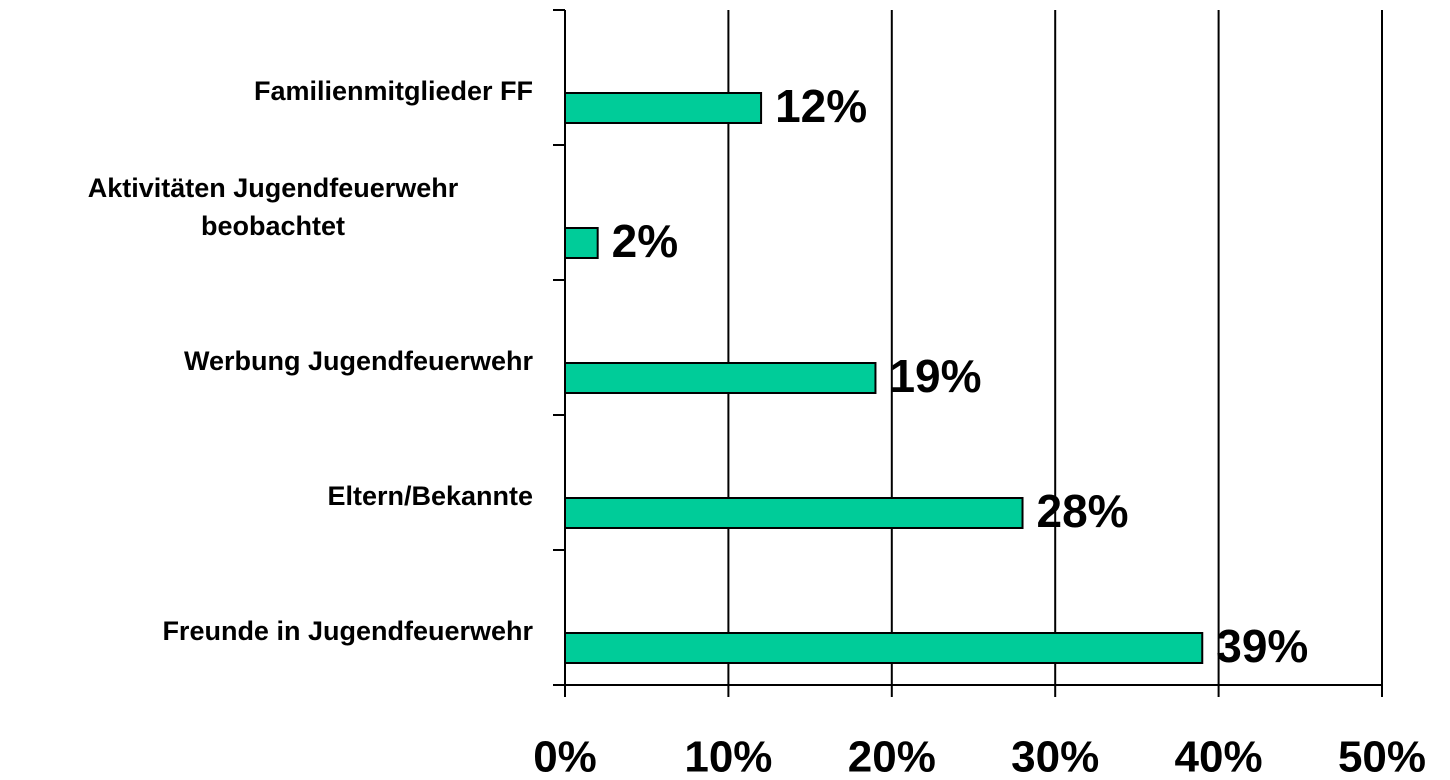 This screenshot has width=1450, height=780. I want to click on x-tick-label: 0%, so click(565, 756).